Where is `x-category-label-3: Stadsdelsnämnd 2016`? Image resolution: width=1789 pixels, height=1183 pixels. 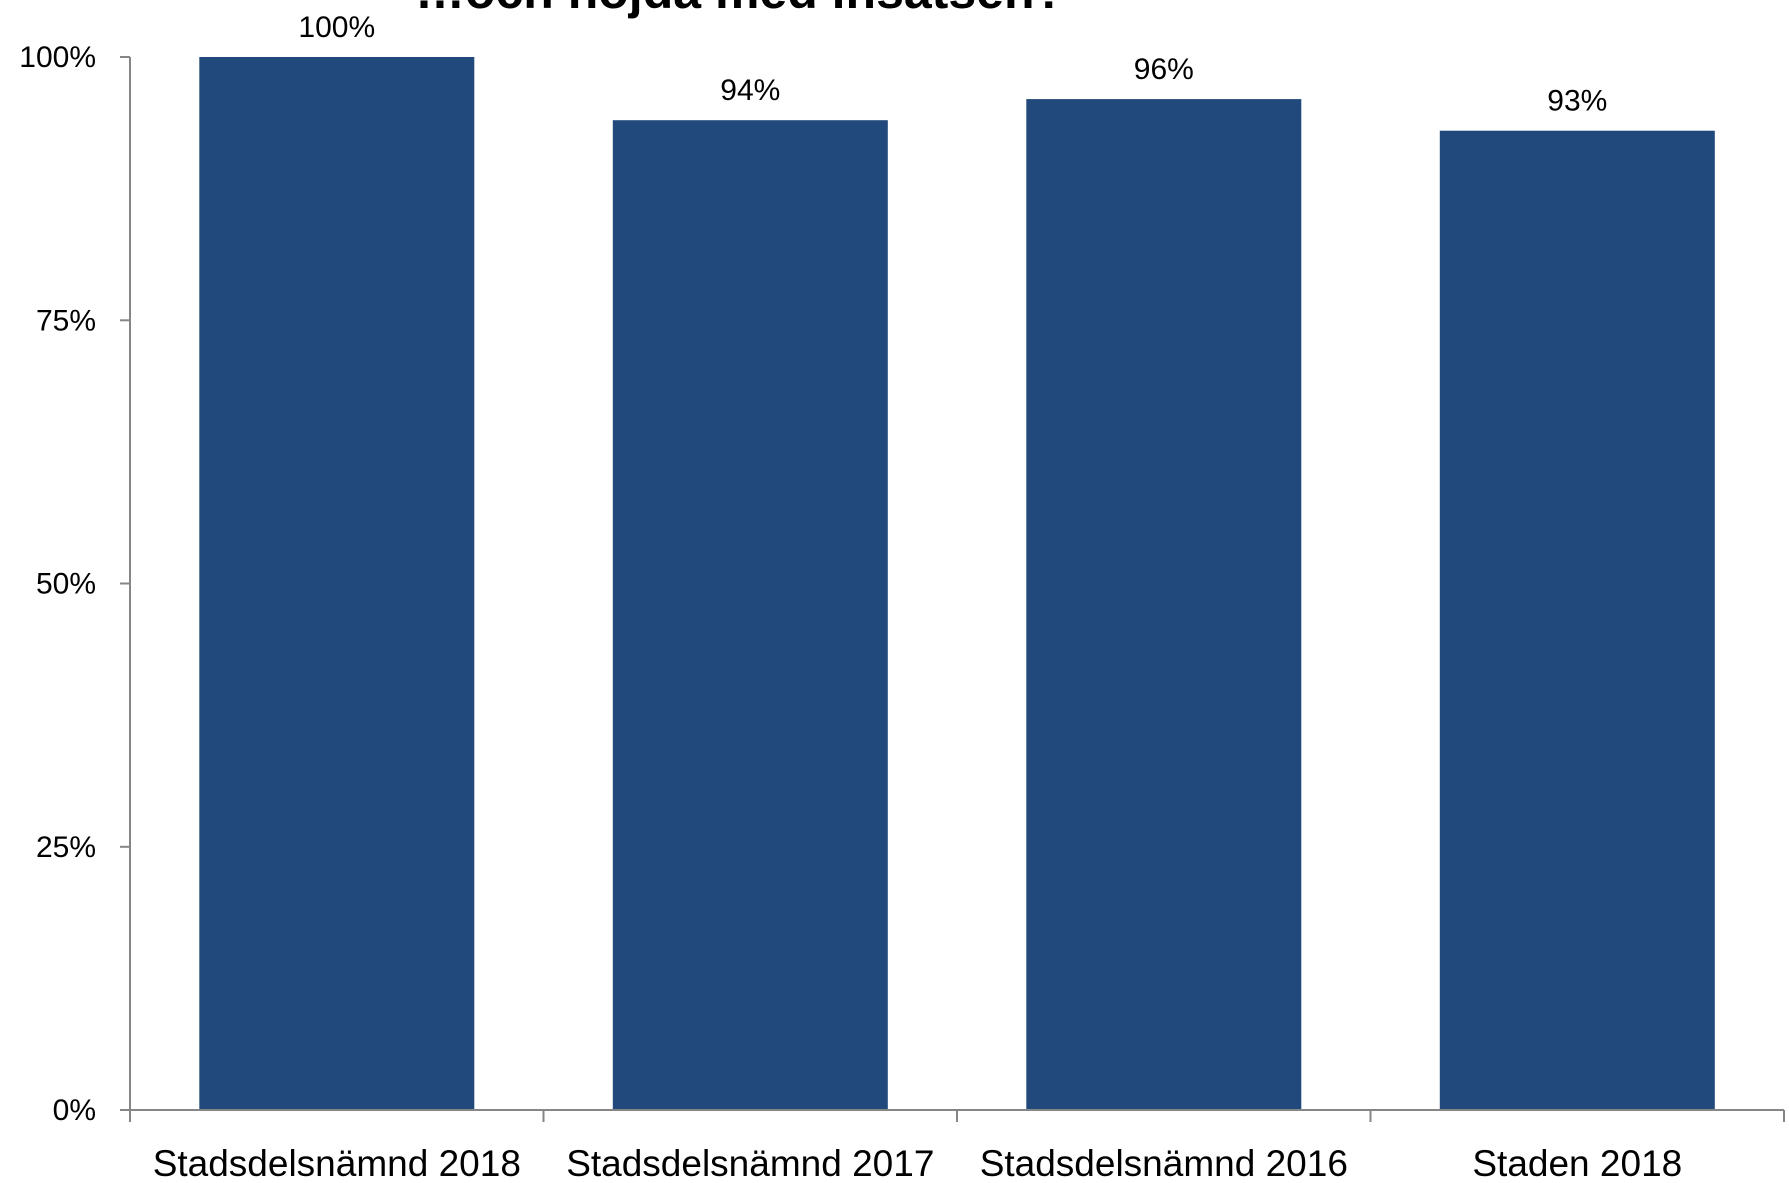
x-category-label-3: Stadsdelsnämnd 2016 is located at coordinates (1164, 1163).